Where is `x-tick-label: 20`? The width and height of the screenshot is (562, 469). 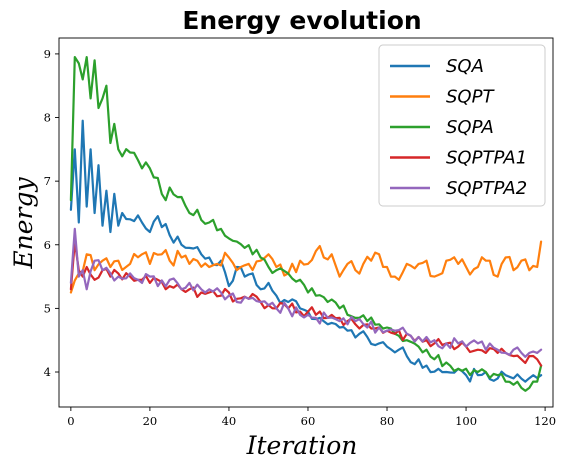 x-tick-label: 20 is located at coordinates (150, 421).